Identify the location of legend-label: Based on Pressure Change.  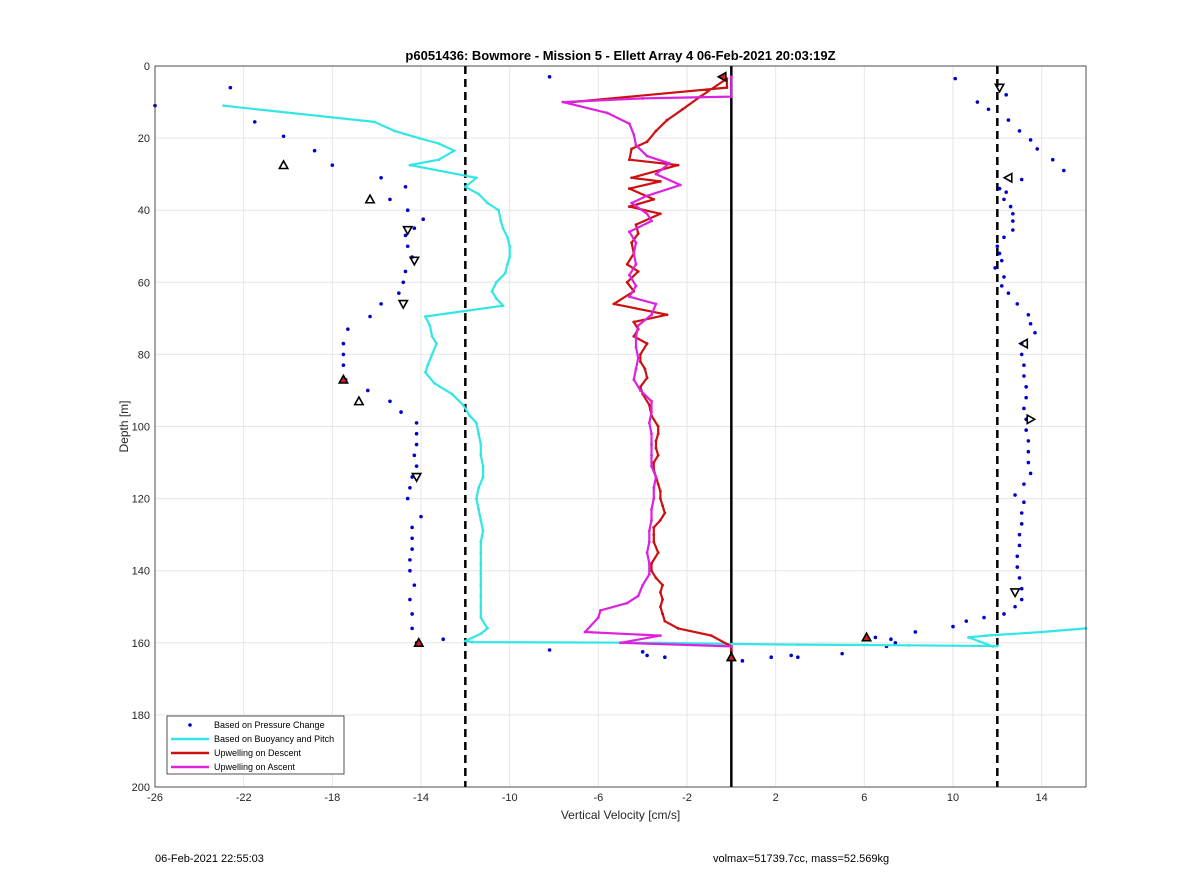
(269, 725).